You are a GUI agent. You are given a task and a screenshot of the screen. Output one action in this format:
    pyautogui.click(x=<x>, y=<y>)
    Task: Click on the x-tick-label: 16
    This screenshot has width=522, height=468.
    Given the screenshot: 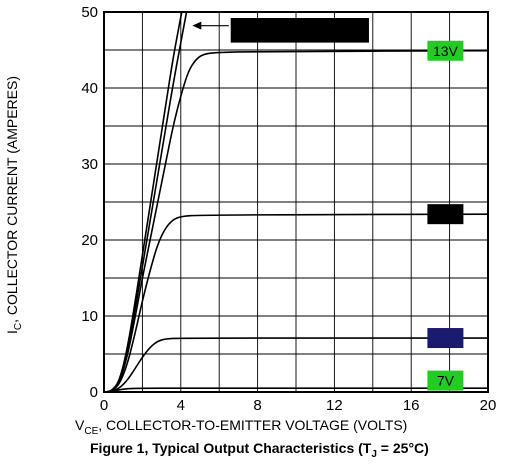 What is the action you would take?
    pyautogui.click(x=411, y=405)
    